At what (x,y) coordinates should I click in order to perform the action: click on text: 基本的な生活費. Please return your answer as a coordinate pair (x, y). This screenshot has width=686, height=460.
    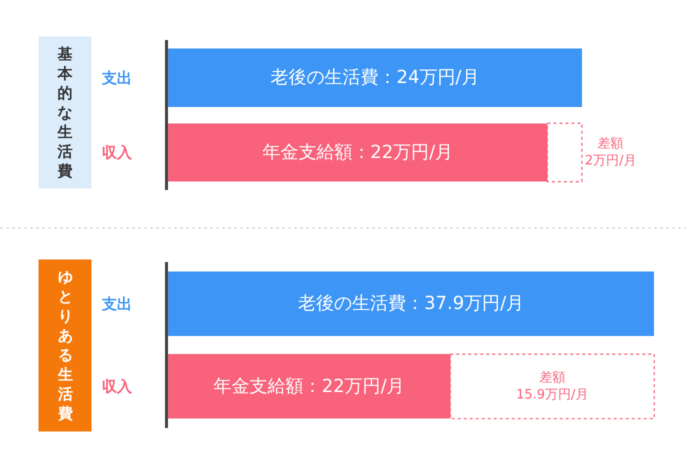
    Looking at the image, I should click on (65, 112).